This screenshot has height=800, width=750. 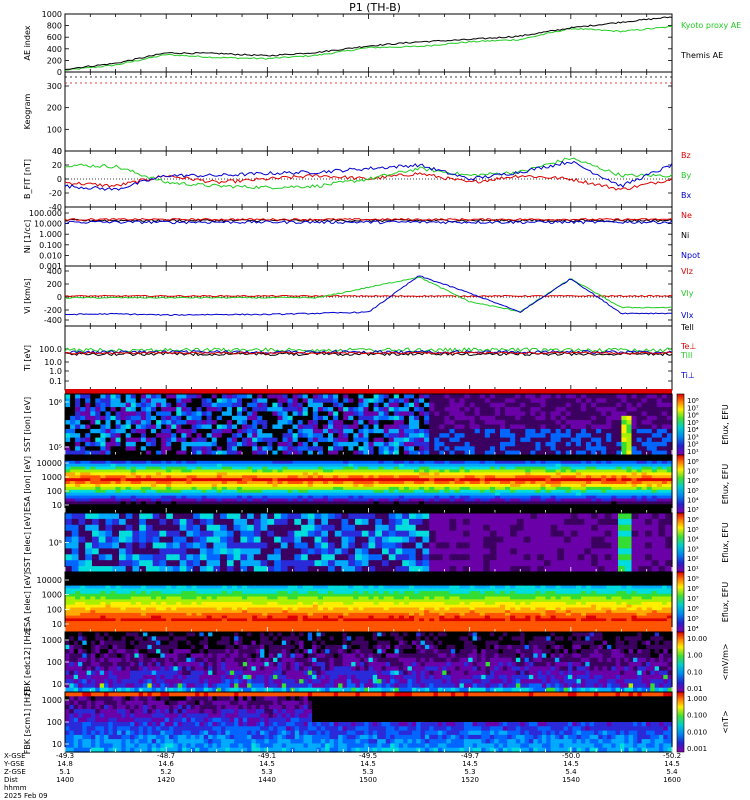 I want to click on y-tick-label: 1.0, so click(x=55, y=371).